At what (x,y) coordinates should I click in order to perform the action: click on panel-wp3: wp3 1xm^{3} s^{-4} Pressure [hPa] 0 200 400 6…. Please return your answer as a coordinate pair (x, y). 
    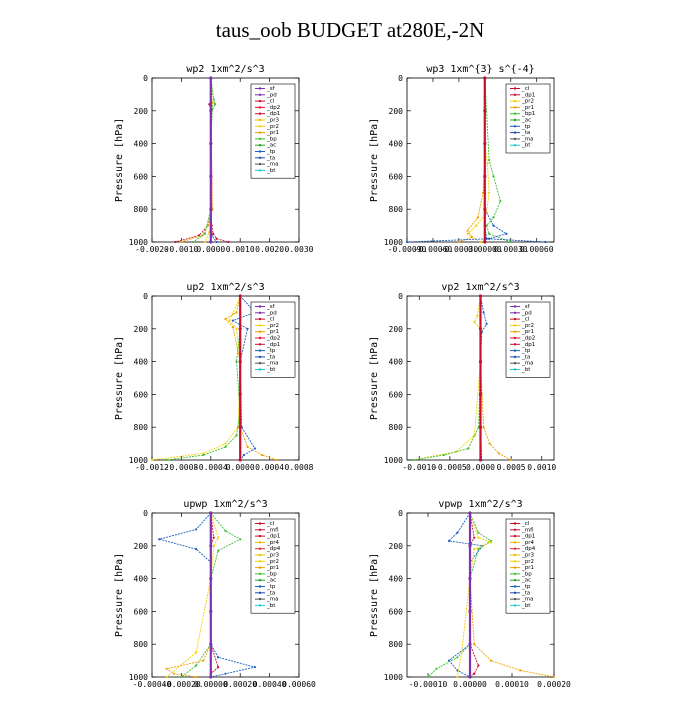
    Looking at the image, I should click on (462, 159).